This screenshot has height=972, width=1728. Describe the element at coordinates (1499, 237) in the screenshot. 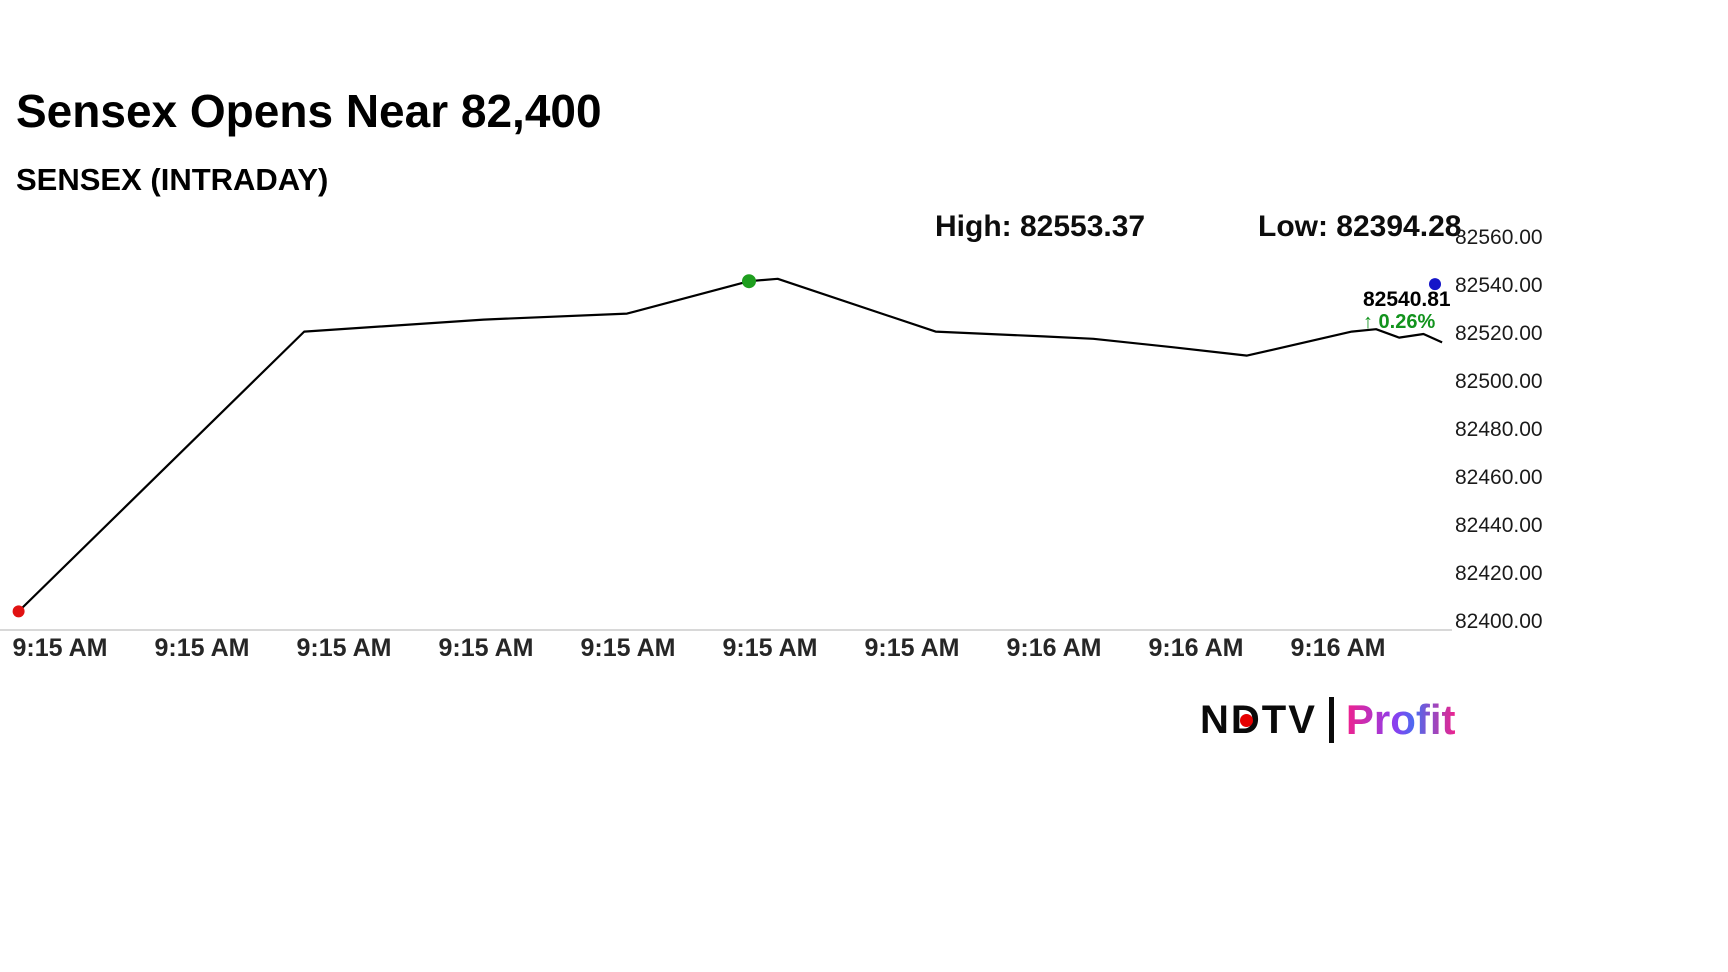

I see `y-tick-label: 82560.00` at that location.